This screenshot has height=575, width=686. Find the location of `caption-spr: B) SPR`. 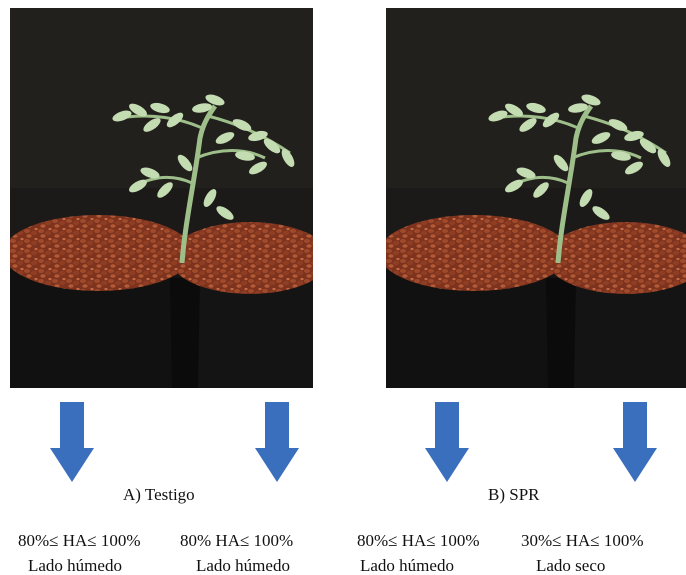

caption-spr: B) SPR is located at coordinates (514, 494).